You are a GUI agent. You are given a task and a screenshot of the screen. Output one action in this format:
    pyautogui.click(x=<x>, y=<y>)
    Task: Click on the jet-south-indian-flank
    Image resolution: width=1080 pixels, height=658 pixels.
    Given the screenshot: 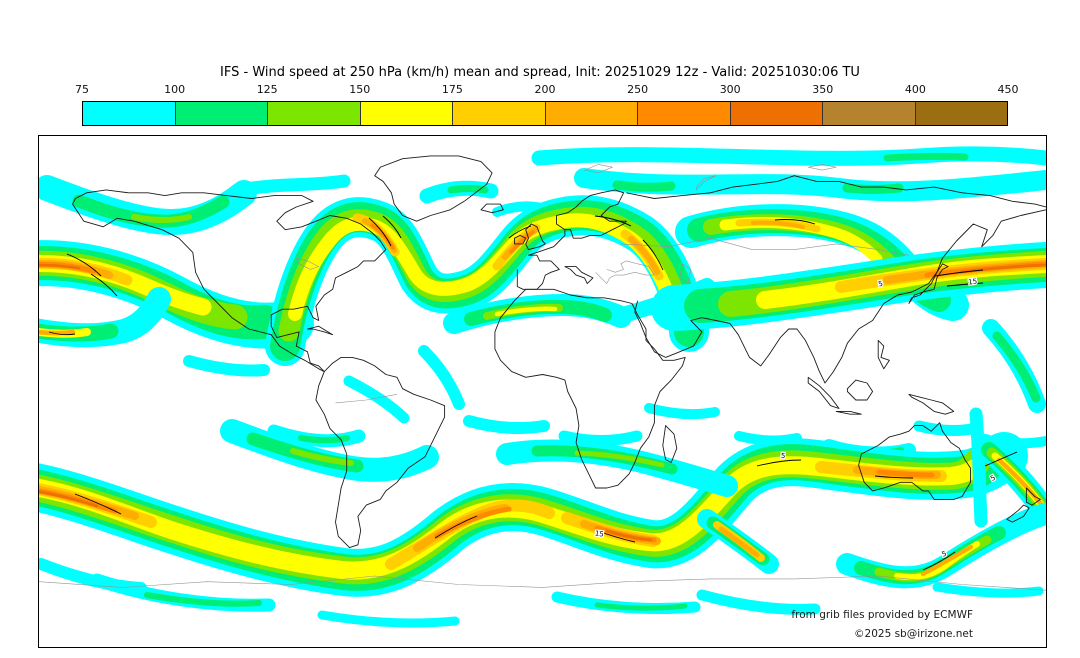 What is the action you would take?
    pyautogui.click(x=617, y=468)
    